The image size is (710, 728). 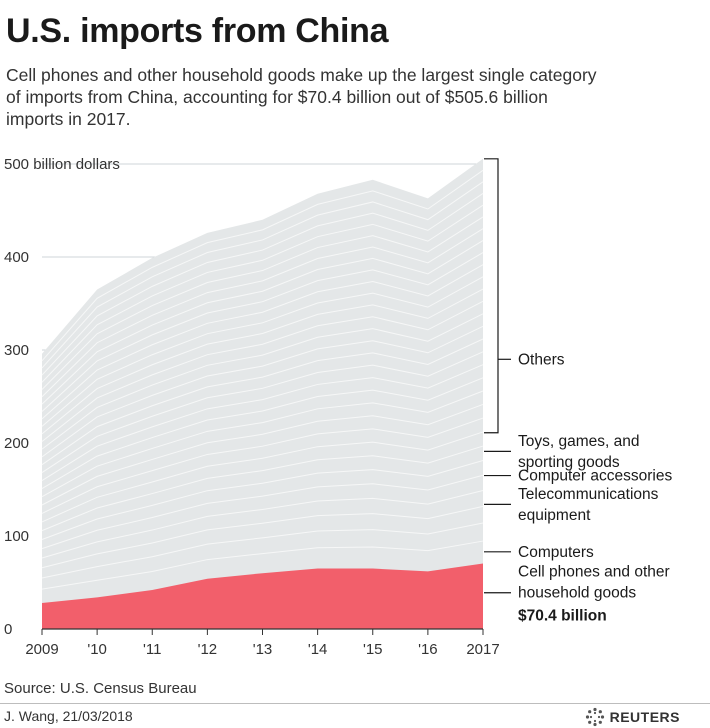 I want to click on series-label: household goods, so click(x=577, y=593).